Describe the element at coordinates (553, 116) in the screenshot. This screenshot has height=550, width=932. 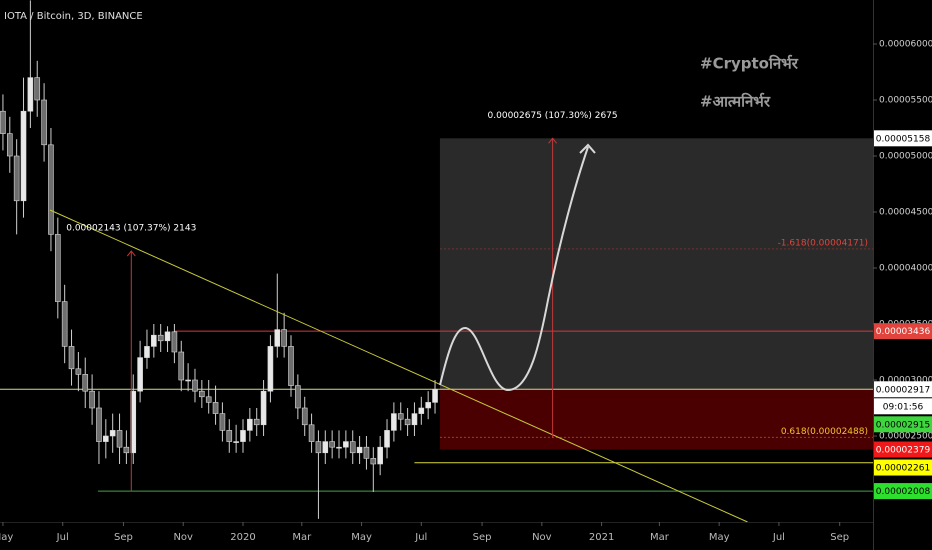
I see `measure-label: 0.00002675 (107.30%) 2675` at that location.